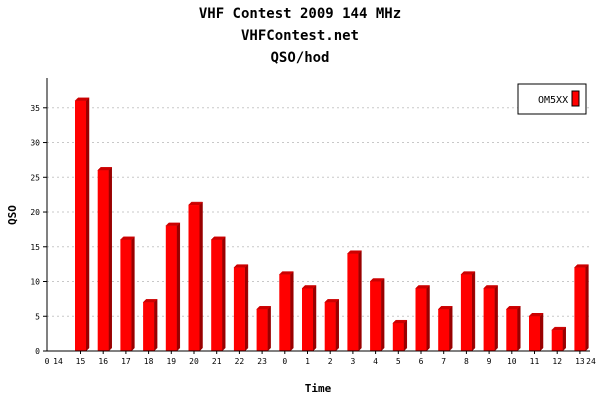  What do you see at coordinates (421, 361) in the screenshot?
I see `x-tick-label: 6` at bounding box center [421, 361].